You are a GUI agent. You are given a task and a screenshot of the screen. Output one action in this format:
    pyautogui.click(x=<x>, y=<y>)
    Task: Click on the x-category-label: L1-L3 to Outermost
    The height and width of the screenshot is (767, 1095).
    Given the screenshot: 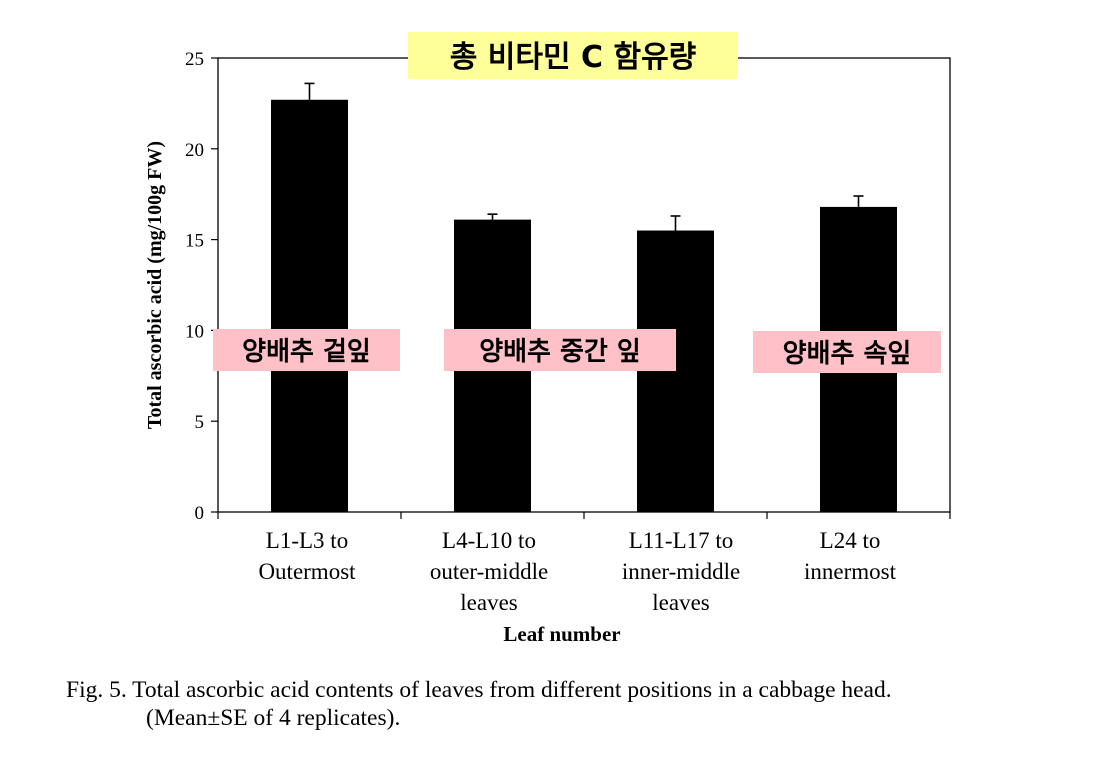 What is the action you would take?
    pyautogui.click(x=307, y=556)
    